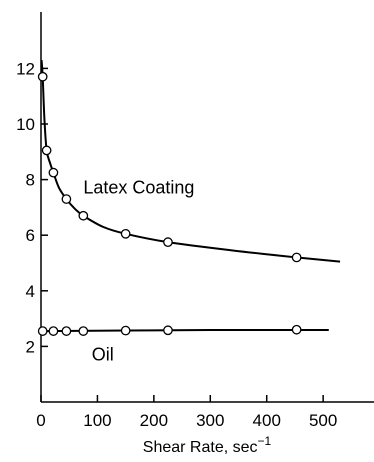 This screenshot has width=374, height=462. I want to click on x-tick-label: 300, so click(210, 420).